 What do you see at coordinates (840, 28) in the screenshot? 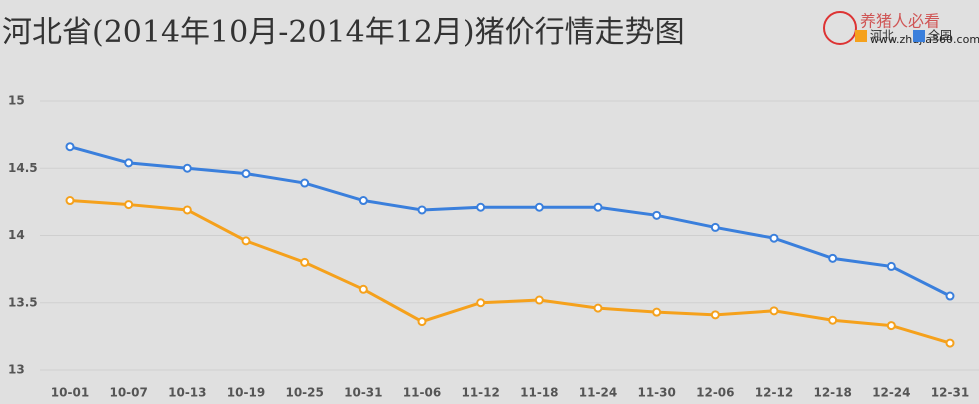
I see `watermark-logo` at bounding box center [840, 28].